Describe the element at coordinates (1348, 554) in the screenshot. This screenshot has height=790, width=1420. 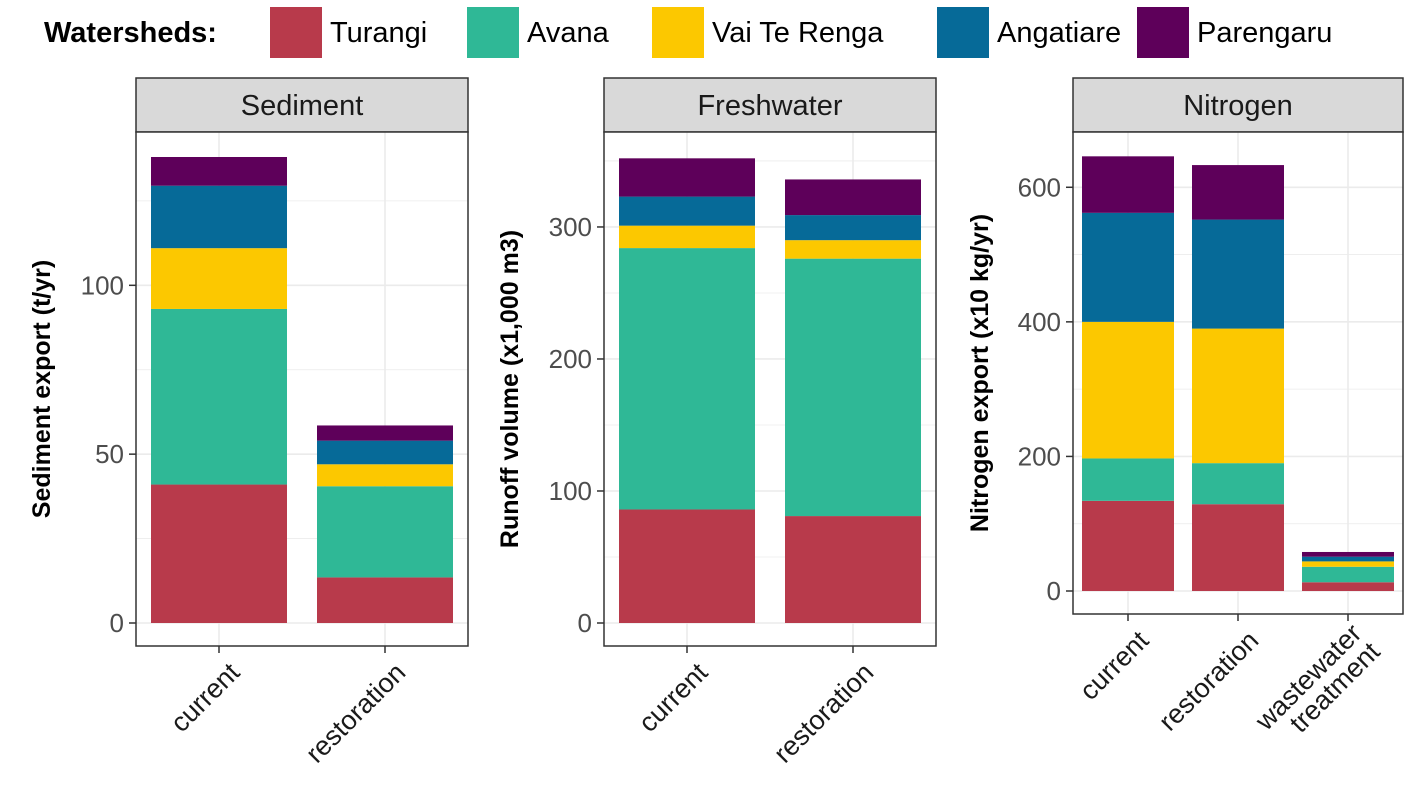
I see `bar-parengaru-wastewater-treatment` at that location.